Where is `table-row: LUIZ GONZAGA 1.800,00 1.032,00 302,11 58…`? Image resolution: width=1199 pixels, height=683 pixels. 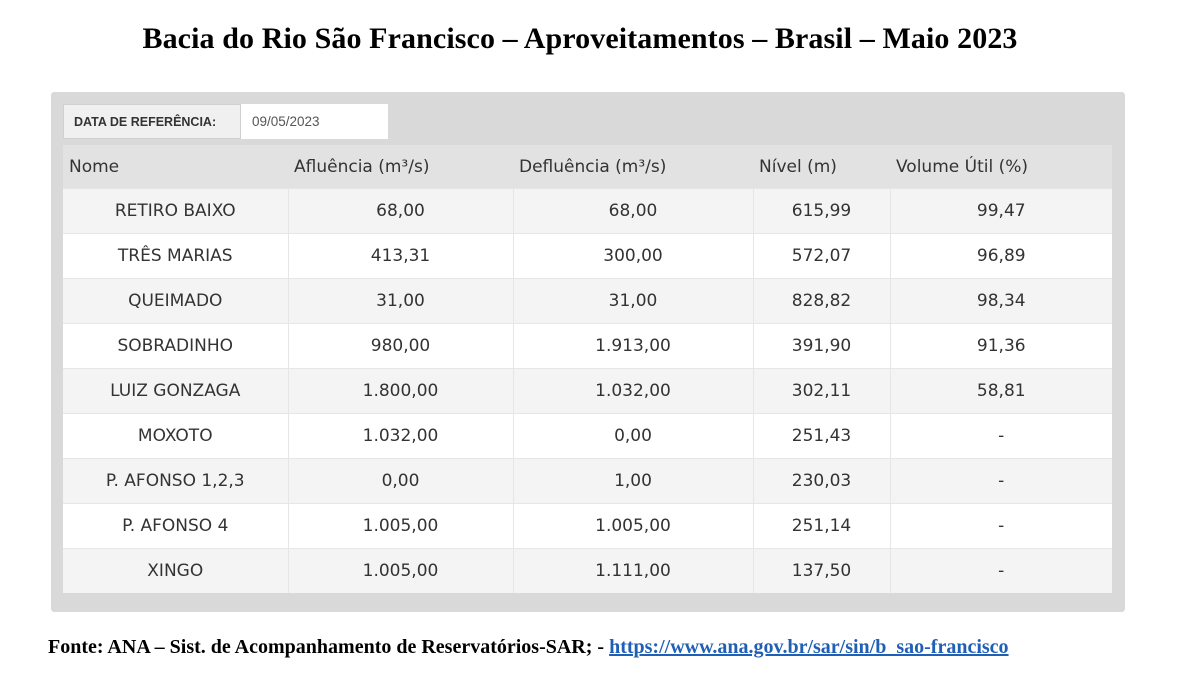
table-row: LUIZ GONZAGA 1.800,00 1.032,00 302,11 58… is located at coordinates (587, 391).